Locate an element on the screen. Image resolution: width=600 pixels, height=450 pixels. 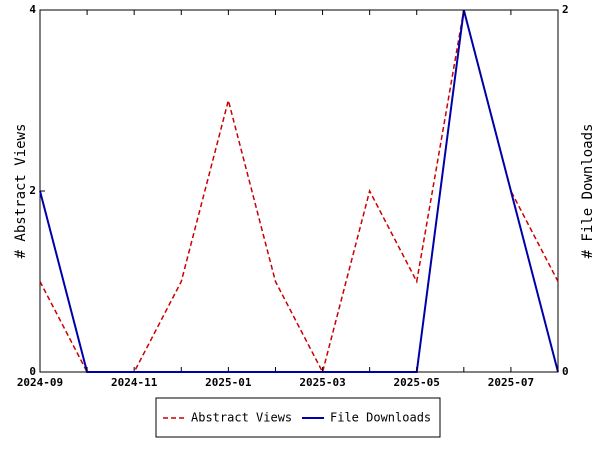
legend-box is located at coordinates (298, 417).